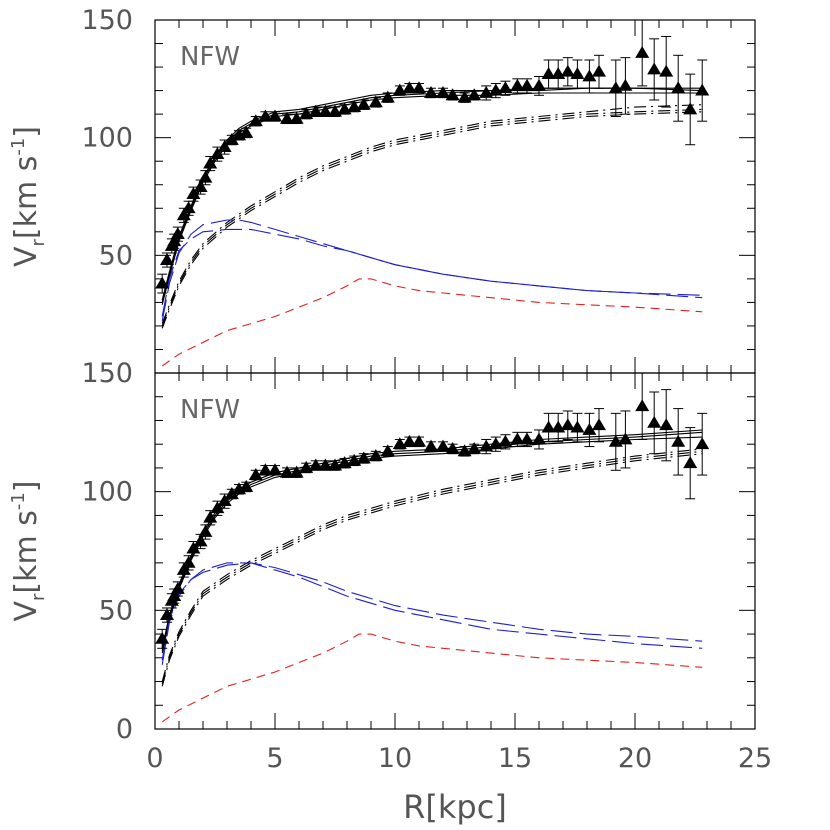  Describe the element at coordinates (107, 20) in the screenshot. I see `y-tick-label: 150` at that location.